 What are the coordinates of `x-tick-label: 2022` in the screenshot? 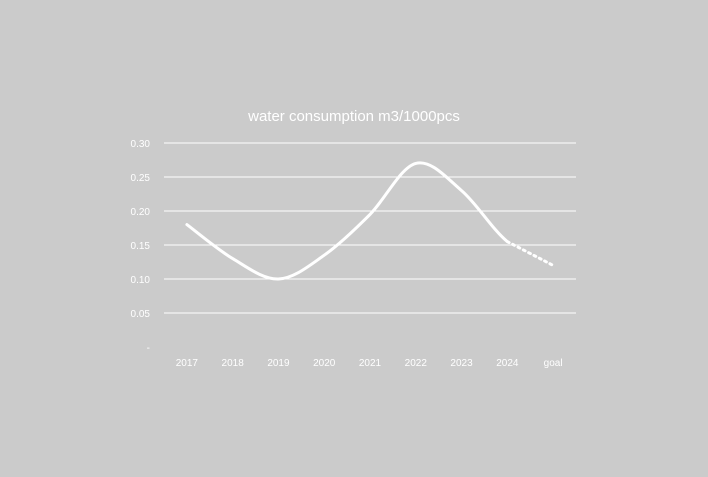 It's located at (416, 363).